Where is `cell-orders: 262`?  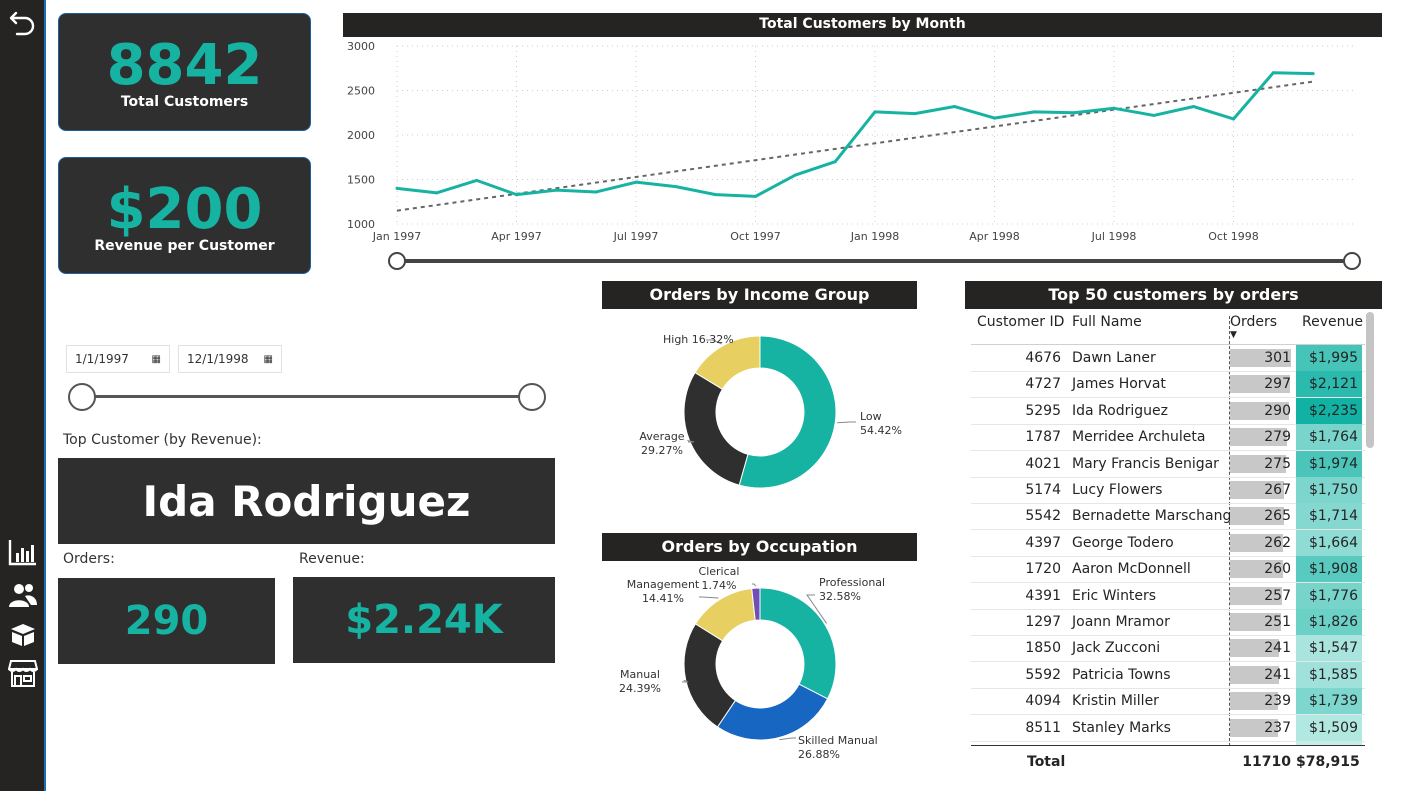
cell-orders: 262 is located at coordinates (1277, 542).